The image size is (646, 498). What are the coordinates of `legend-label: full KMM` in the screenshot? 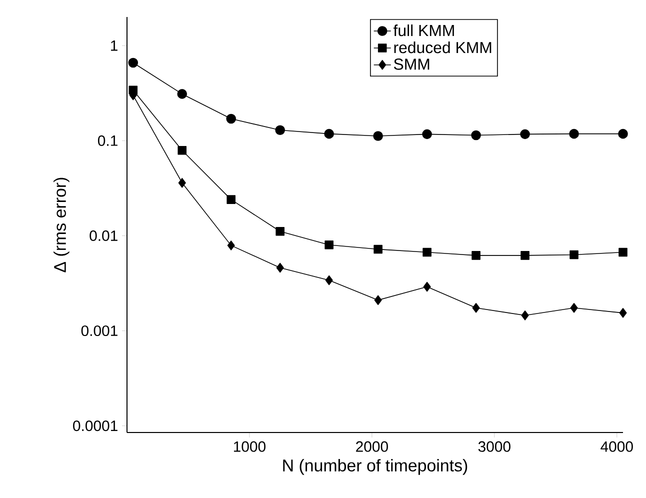 It's located at (423, 30).